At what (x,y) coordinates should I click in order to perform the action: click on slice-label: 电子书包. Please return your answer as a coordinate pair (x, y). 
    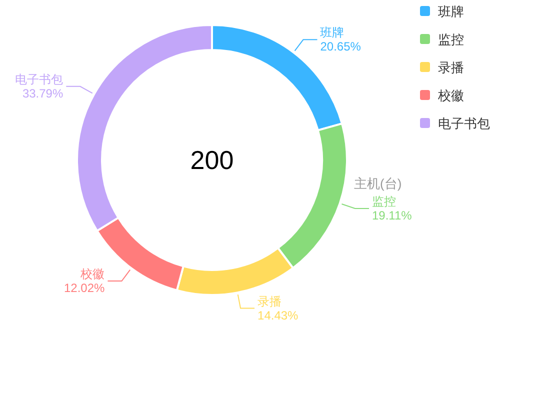
    Looking at the image, I should click on (39, 79).